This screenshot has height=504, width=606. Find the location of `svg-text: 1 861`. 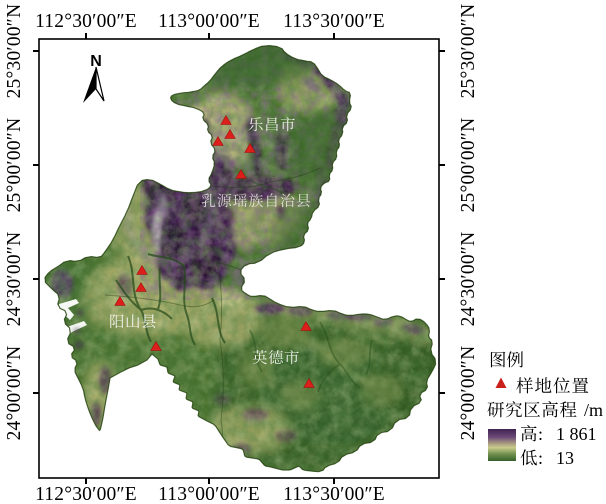

svg-text: 1 861 is located at coordinates (576, 434).